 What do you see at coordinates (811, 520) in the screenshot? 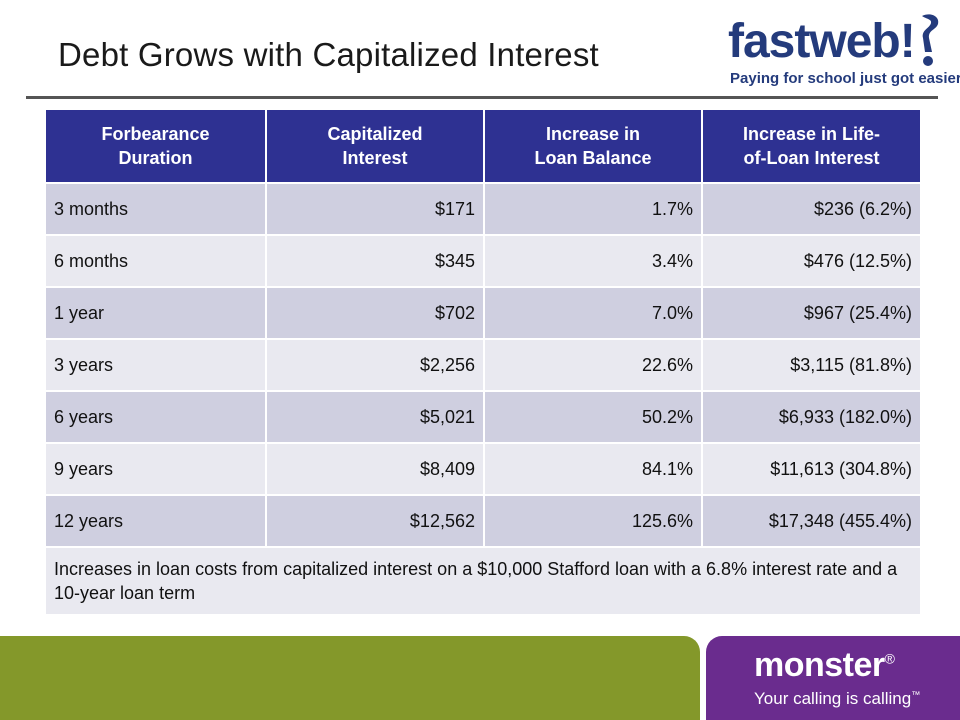
I see `table-cell-interest-increase: $17,348 (455.4%)` at bounding box center [811, 520].